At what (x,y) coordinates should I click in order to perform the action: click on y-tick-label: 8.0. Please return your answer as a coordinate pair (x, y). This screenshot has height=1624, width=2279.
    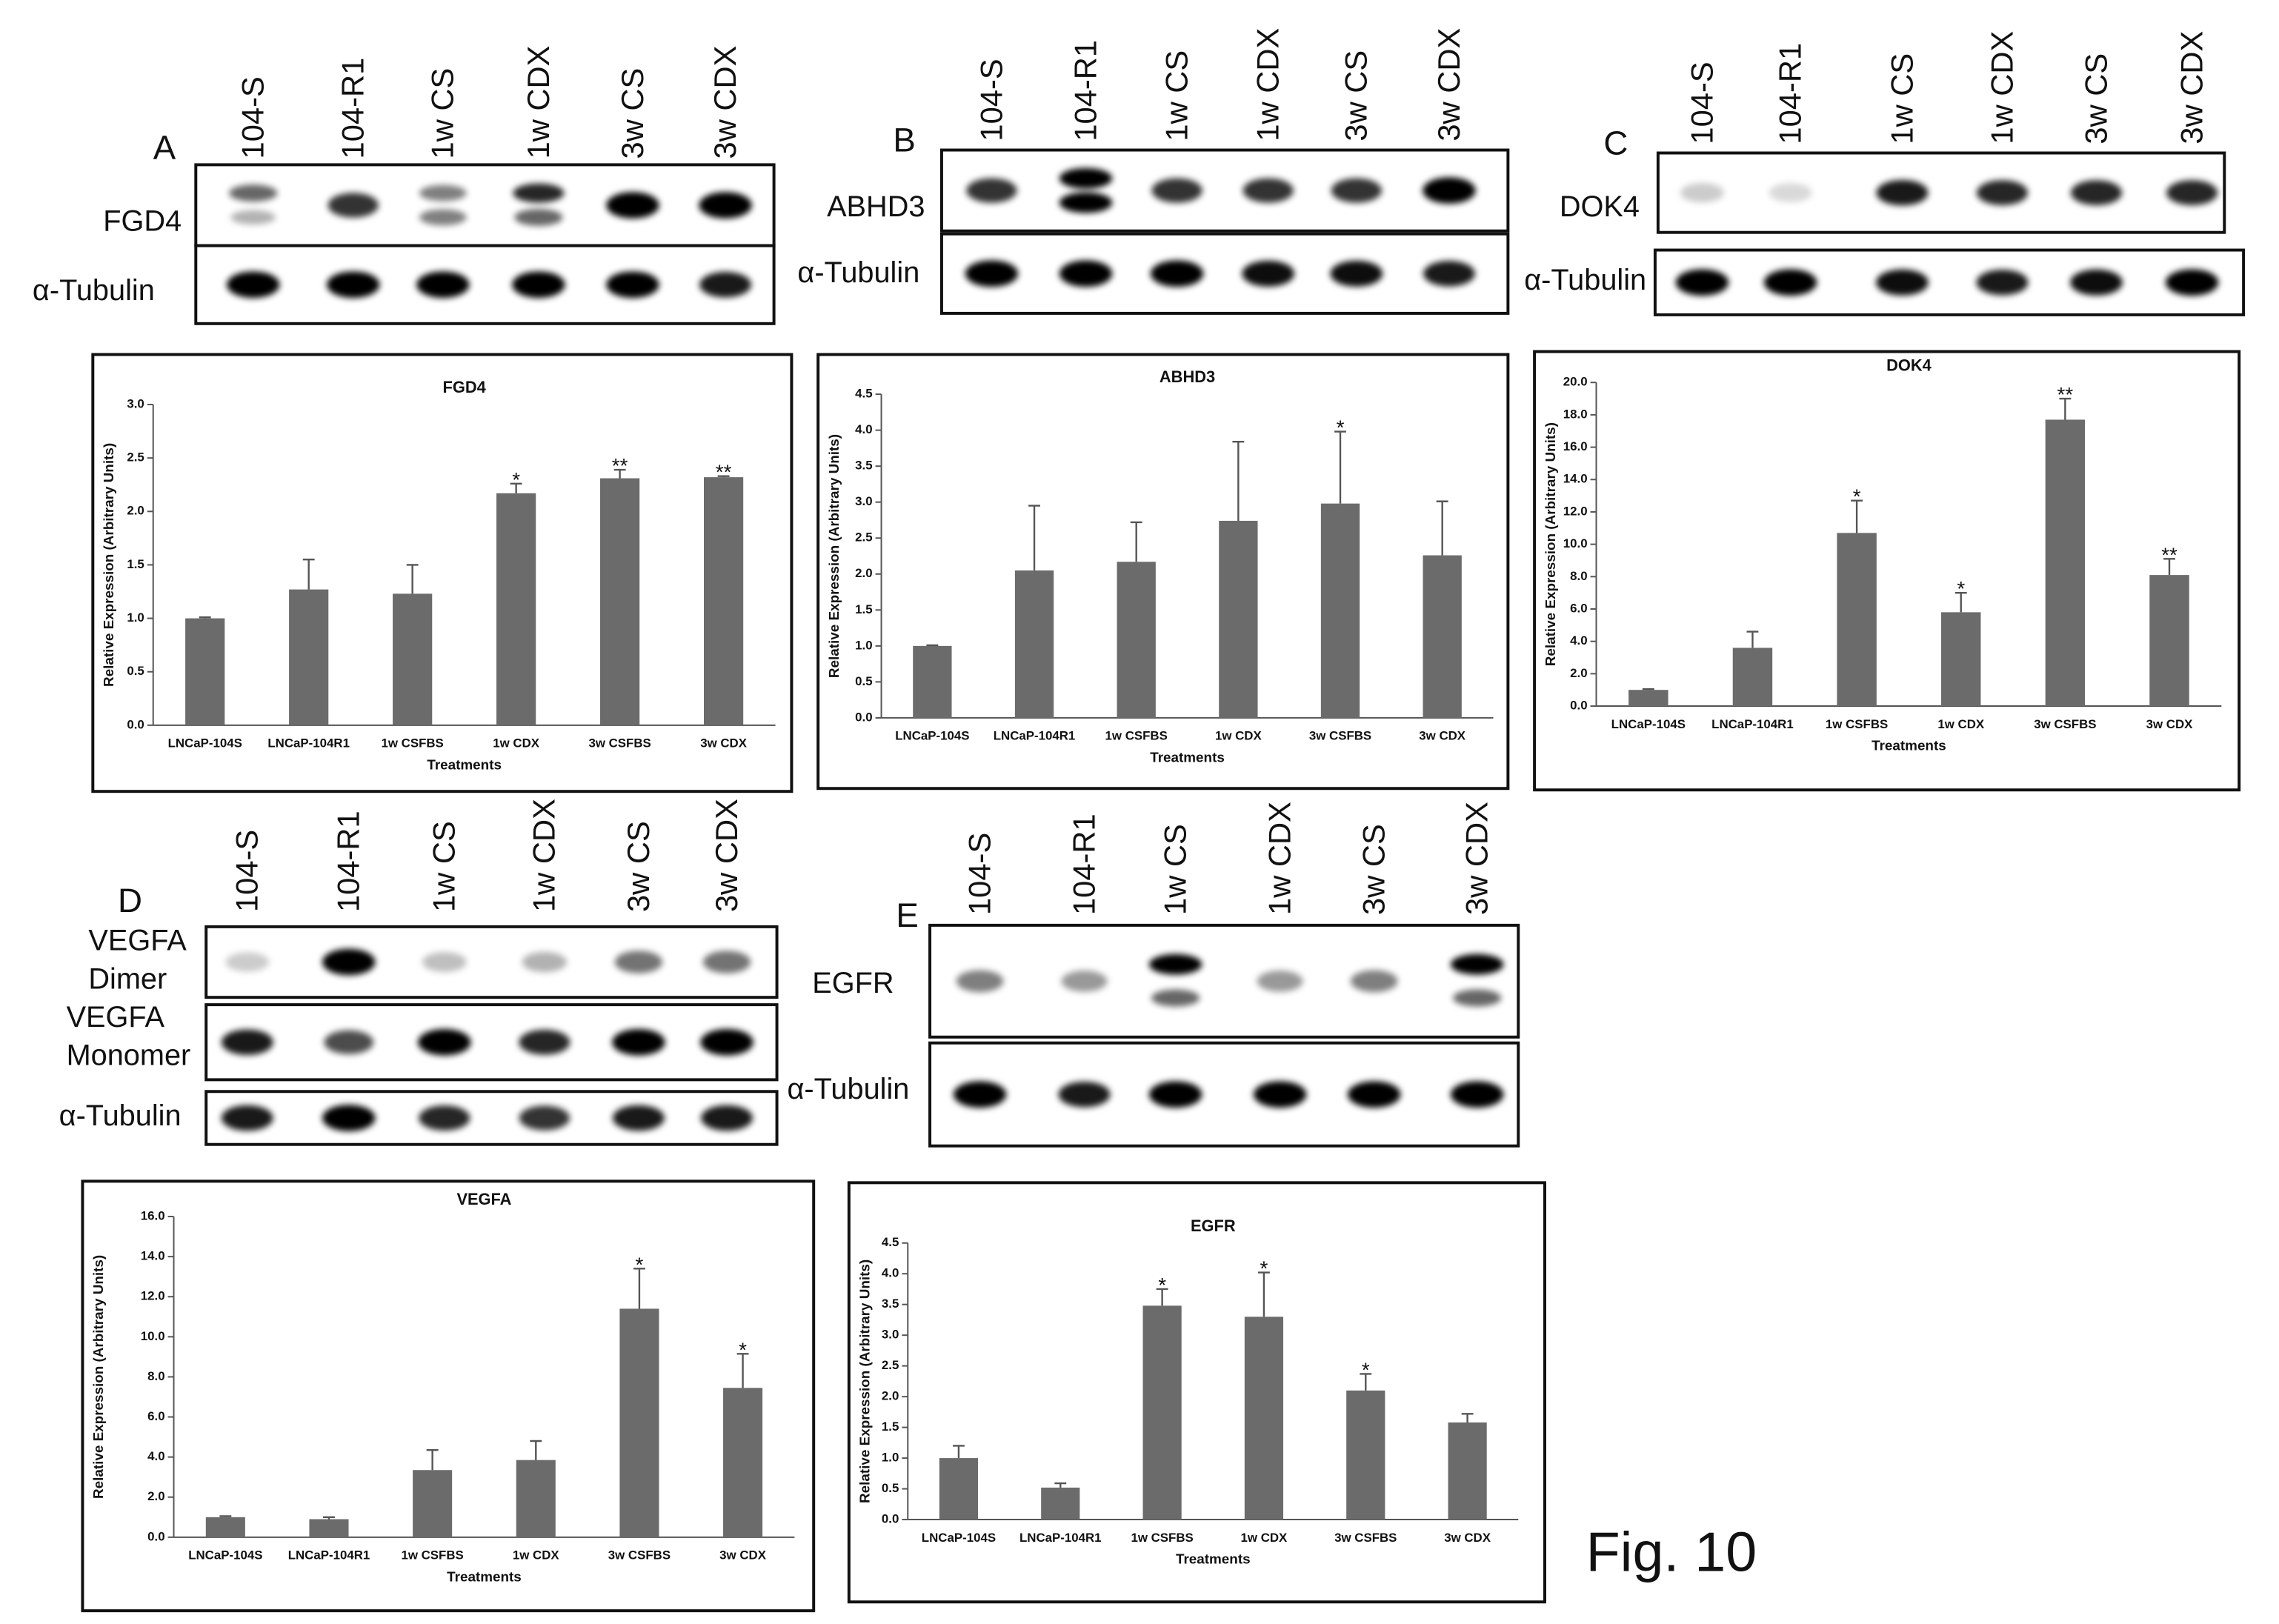
    Looking at the image, I should click on (1579, 576).